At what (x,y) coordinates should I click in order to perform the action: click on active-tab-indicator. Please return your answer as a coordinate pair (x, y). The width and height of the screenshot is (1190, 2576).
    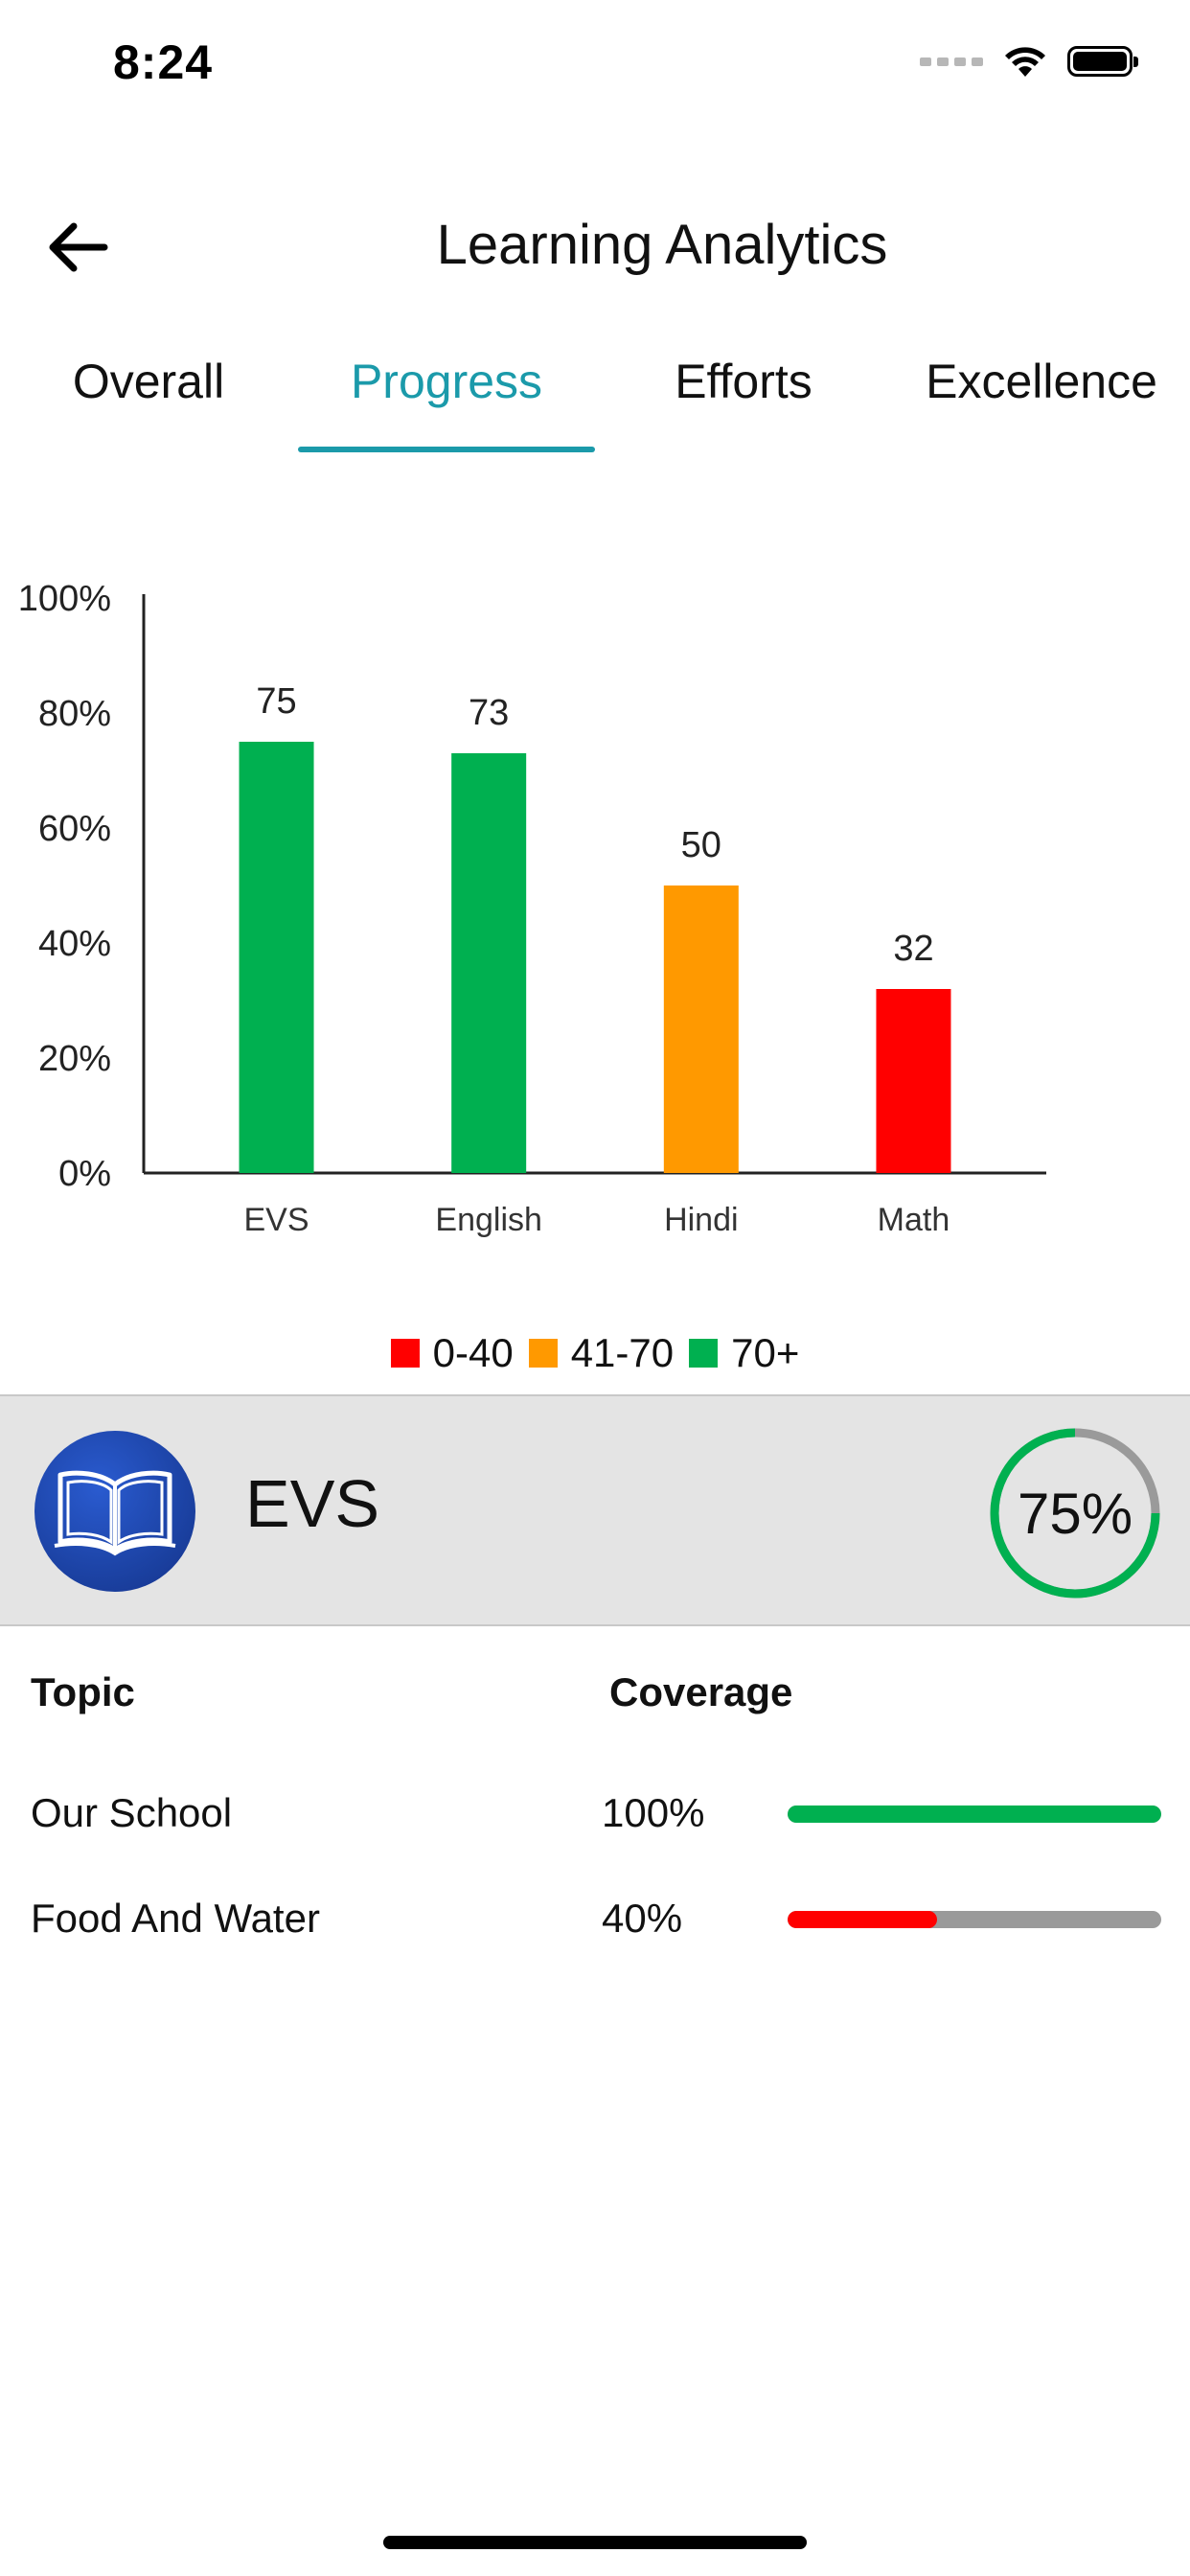
    Looking at the image, I should click on (447, 449).